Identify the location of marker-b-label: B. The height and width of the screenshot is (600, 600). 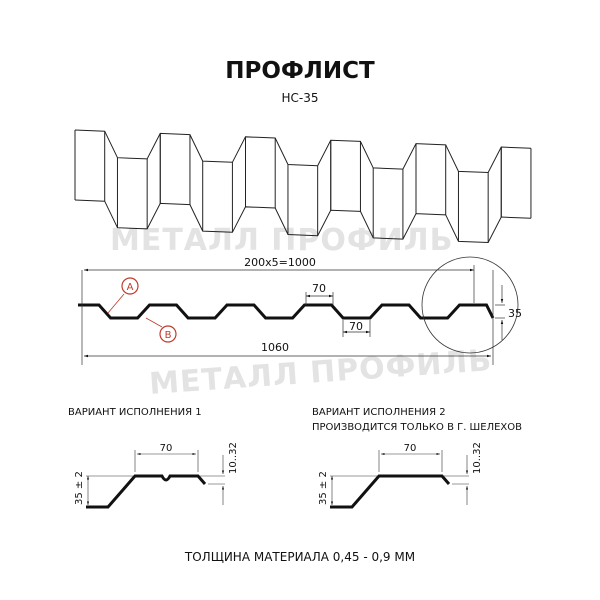
(168, 335).